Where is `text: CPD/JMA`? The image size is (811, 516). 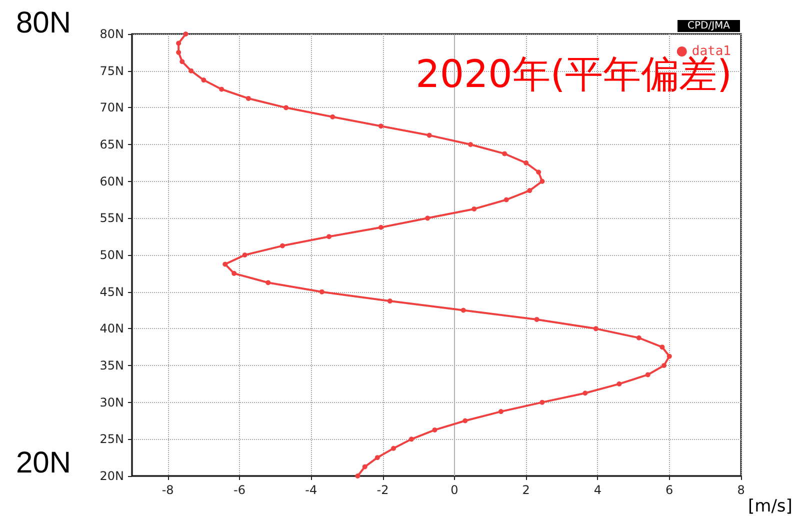
text: CPD/JMA is located at coordinates (709, 26).